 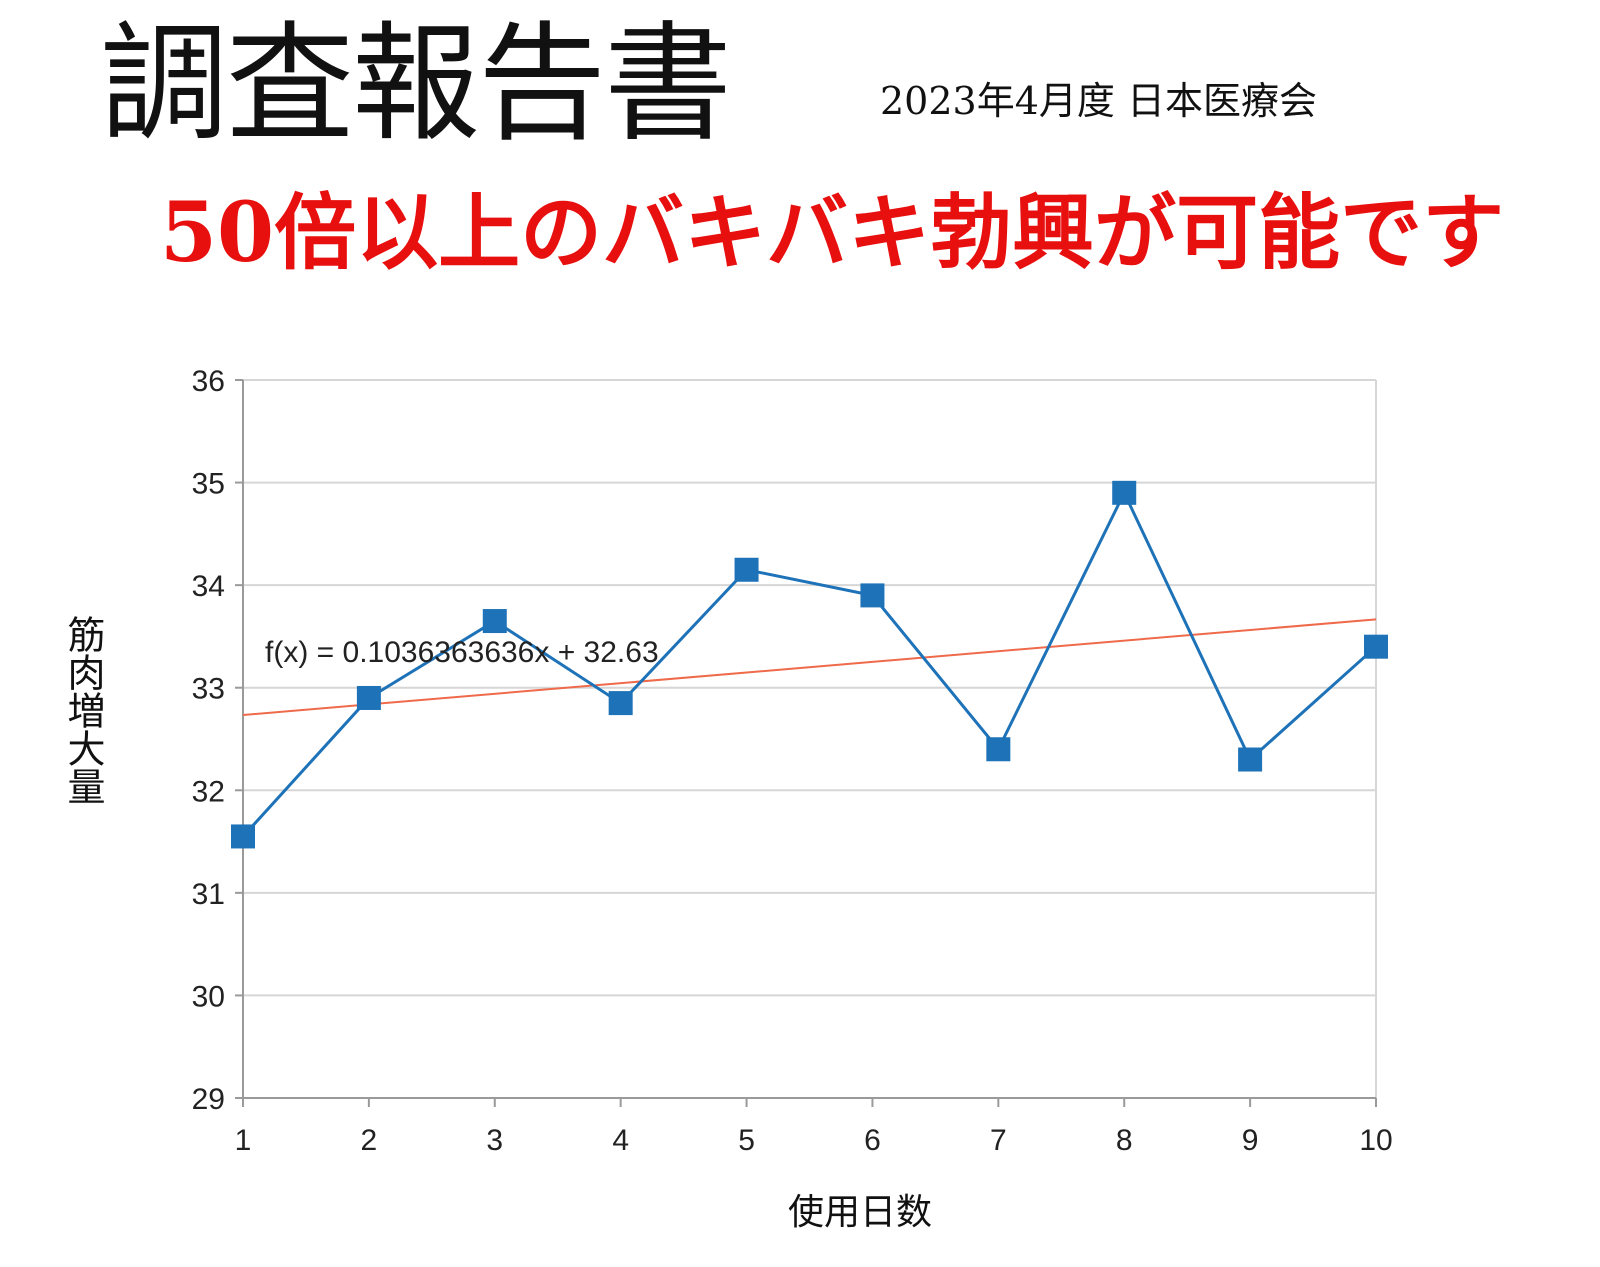 I want to click on x-tick-label: 9, so click(x=1250, y=1140).